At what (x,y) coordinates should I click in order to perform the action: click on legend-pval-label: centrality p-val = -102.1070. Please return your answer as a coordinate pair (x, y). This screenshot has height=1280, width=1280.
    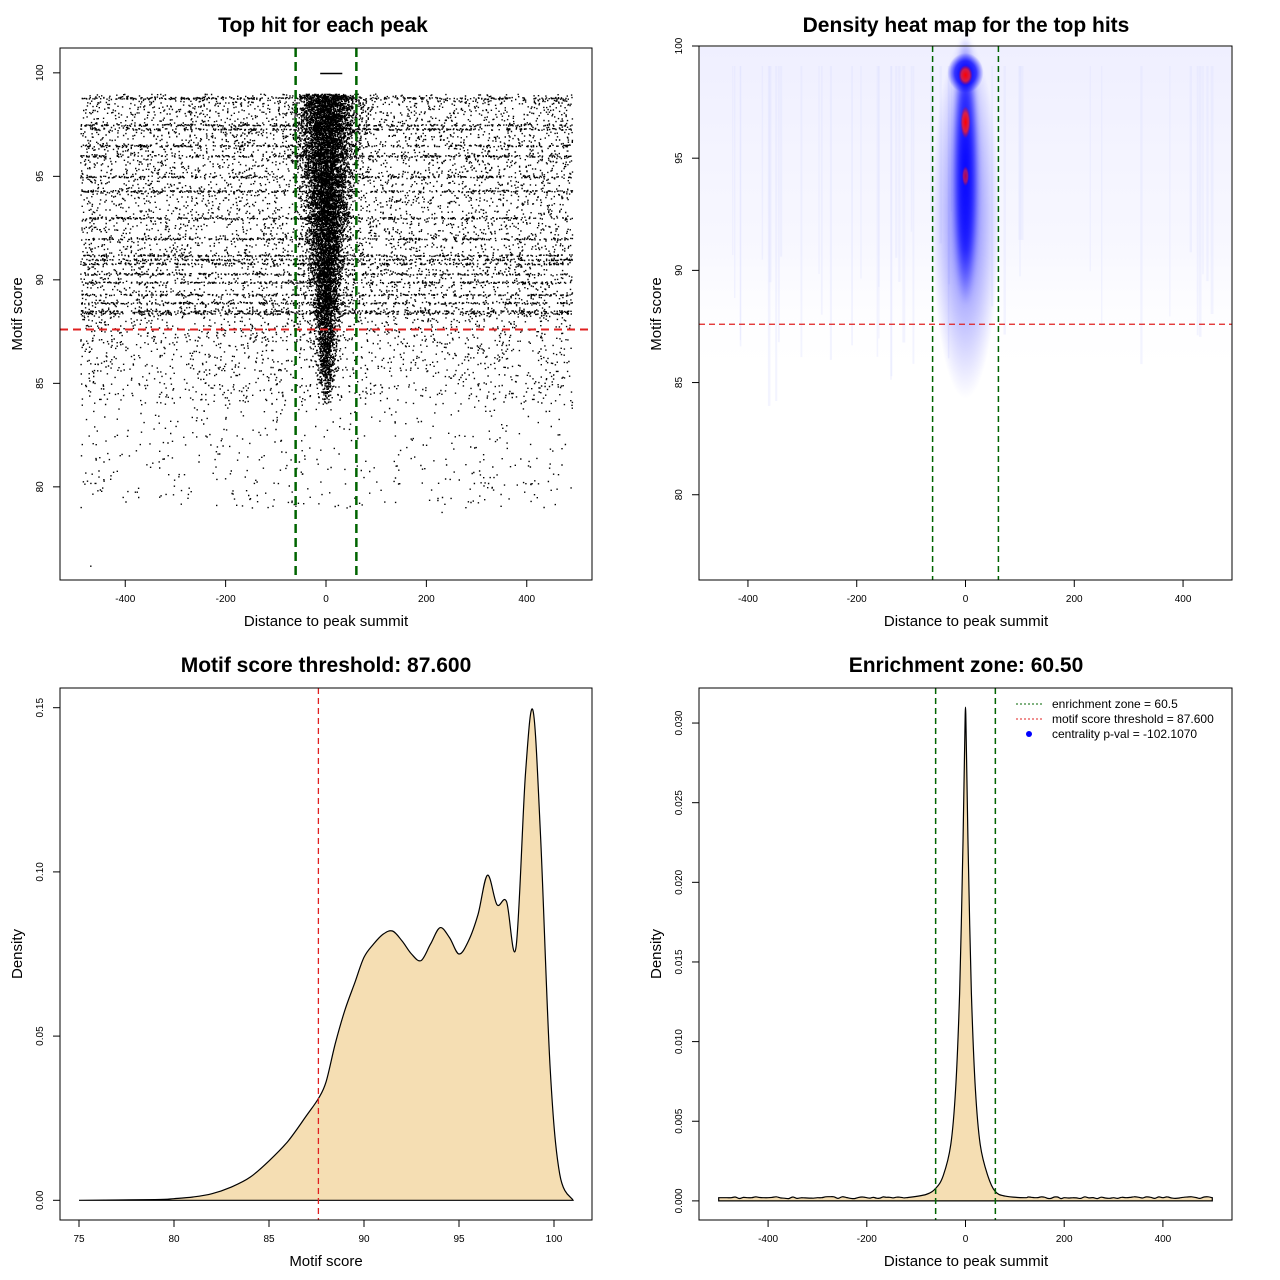
    Looking at the image, I should click on (1124, 734).